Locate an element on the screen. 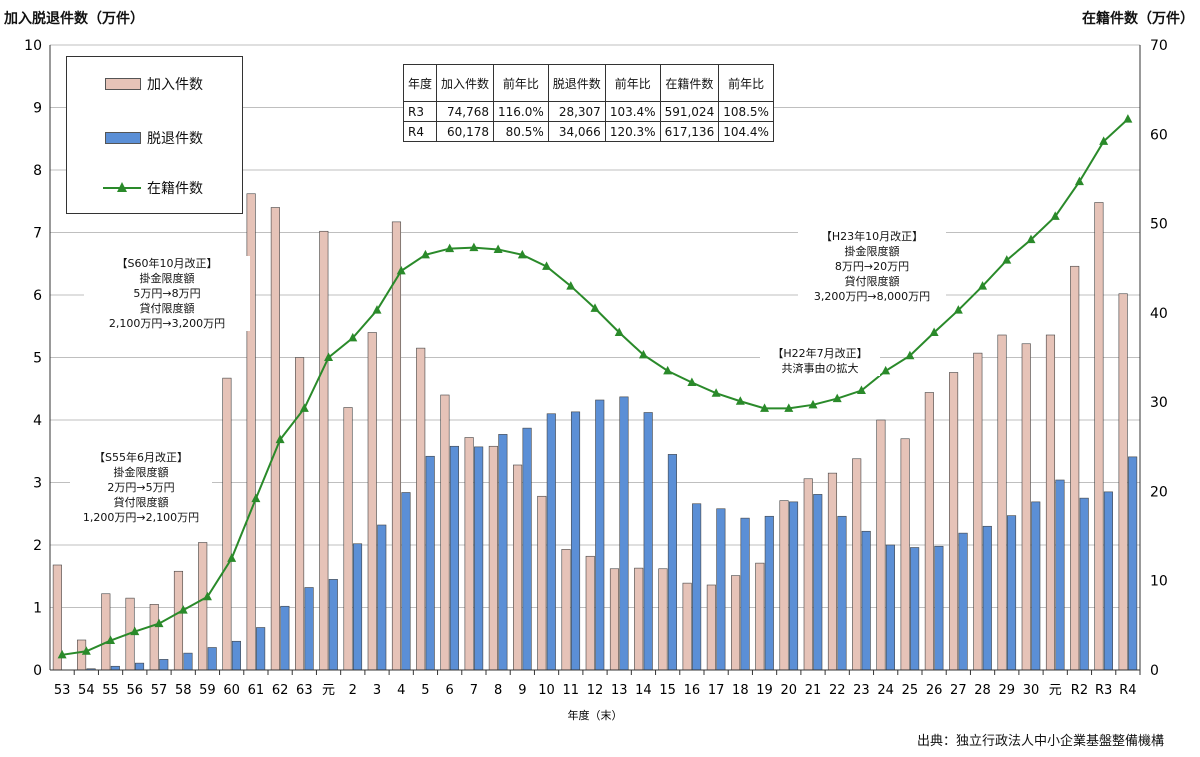 The width and height of the screenshot is (1200, 757). left-tick-label: 3 is located at coordinates (37, 484).